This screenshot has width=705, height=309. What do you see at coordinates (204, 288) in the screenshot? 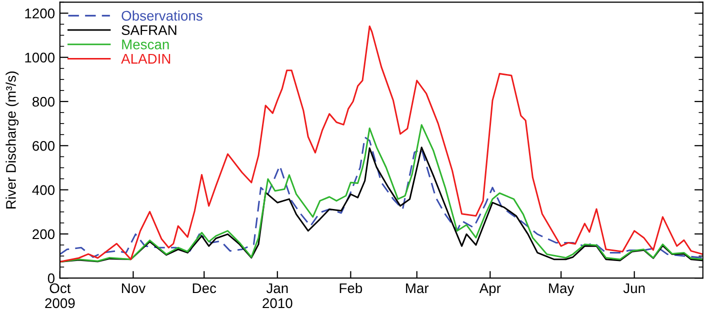
I see `x-tick-label: Dec` at bounding box center [204, 288].